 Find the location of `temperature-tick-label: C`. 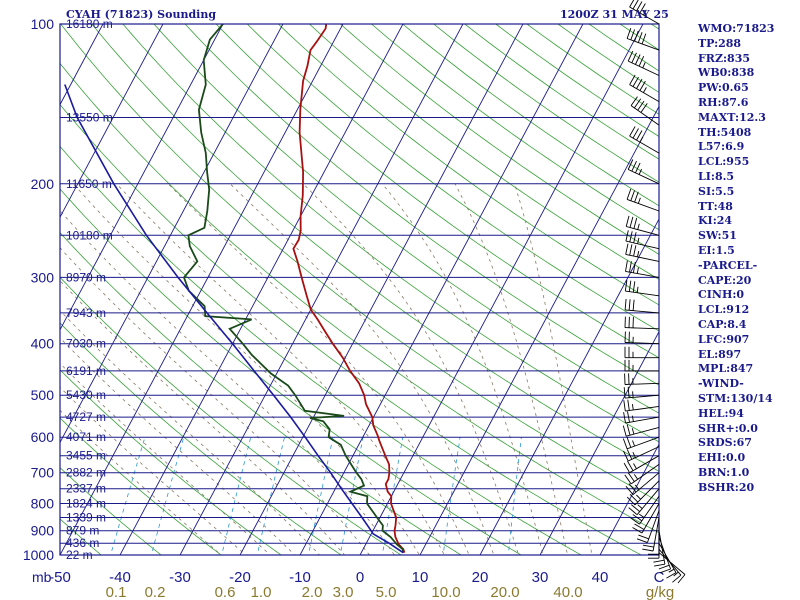

temperature-tick-label: C is located at coordinates (659, 577).